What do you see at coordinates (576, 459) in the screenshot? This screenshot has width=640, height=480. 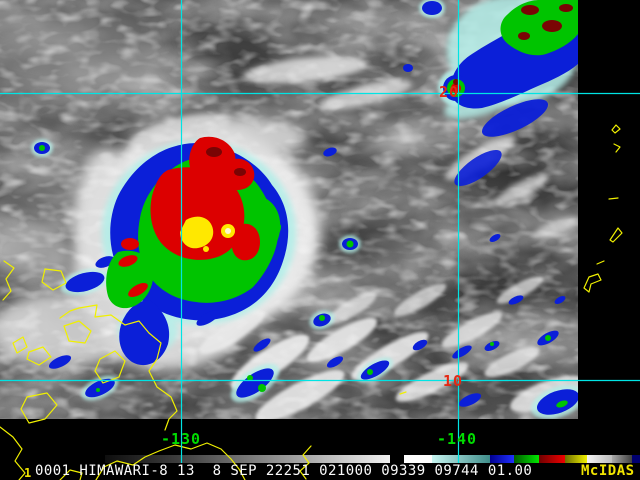 I see `colorbar-yellow-seg` at bounding box center [576, 459].